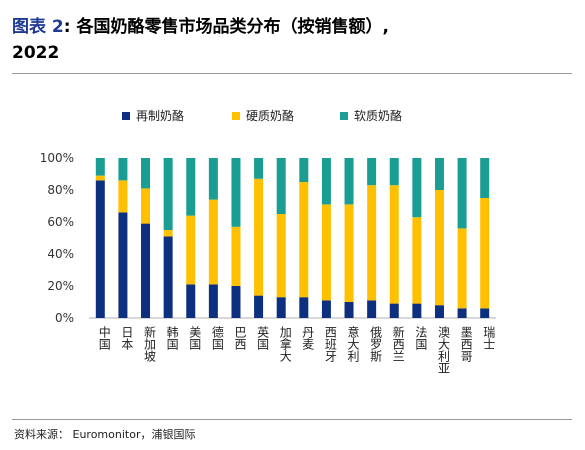 The image size is (585, 450). I want to click on y-tick-label: 0%, so click(64, 318).